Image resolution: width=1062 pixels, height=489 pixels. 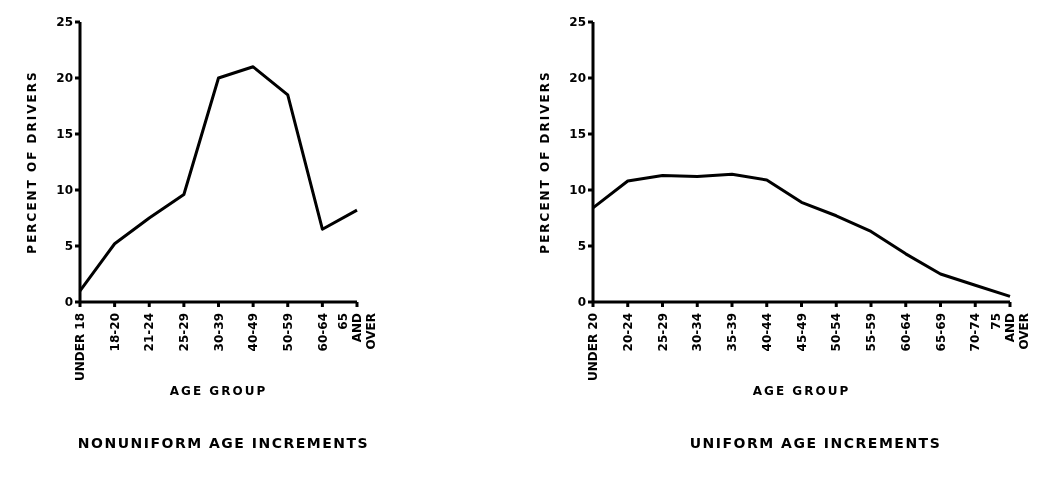 I want to click on x-tick-label: 50-54, so click(x=836, y=332).